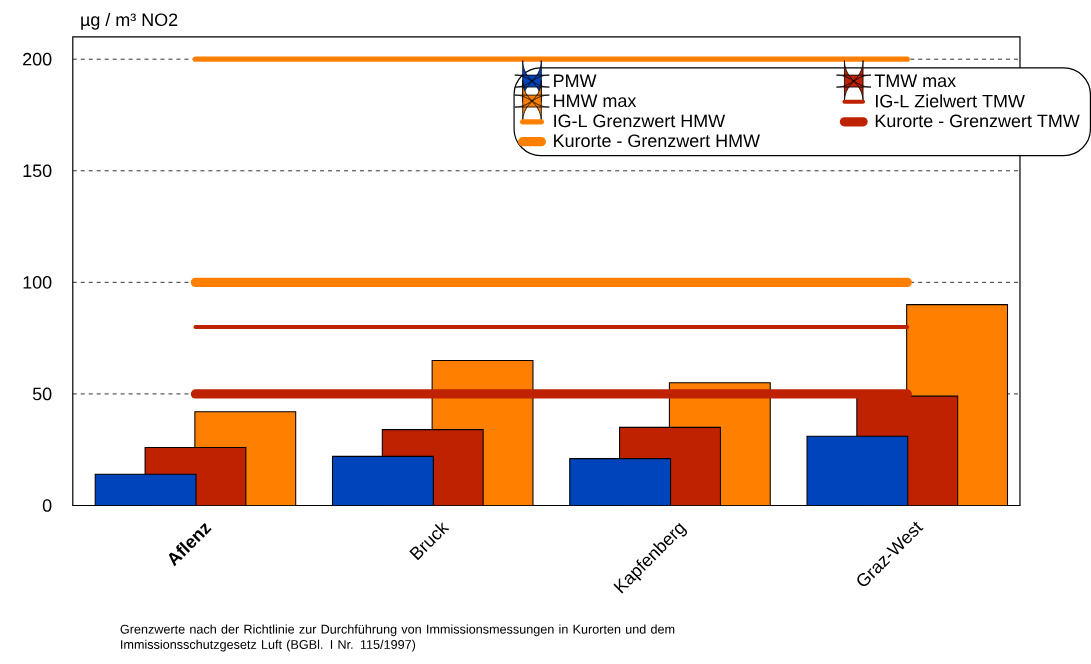 The height and width of the screenshot is (664, 1091). What do you see at coordinates (37, 171) in the screenshot?
I see `y-tick-label: 150` at bounding box center [37, 171].